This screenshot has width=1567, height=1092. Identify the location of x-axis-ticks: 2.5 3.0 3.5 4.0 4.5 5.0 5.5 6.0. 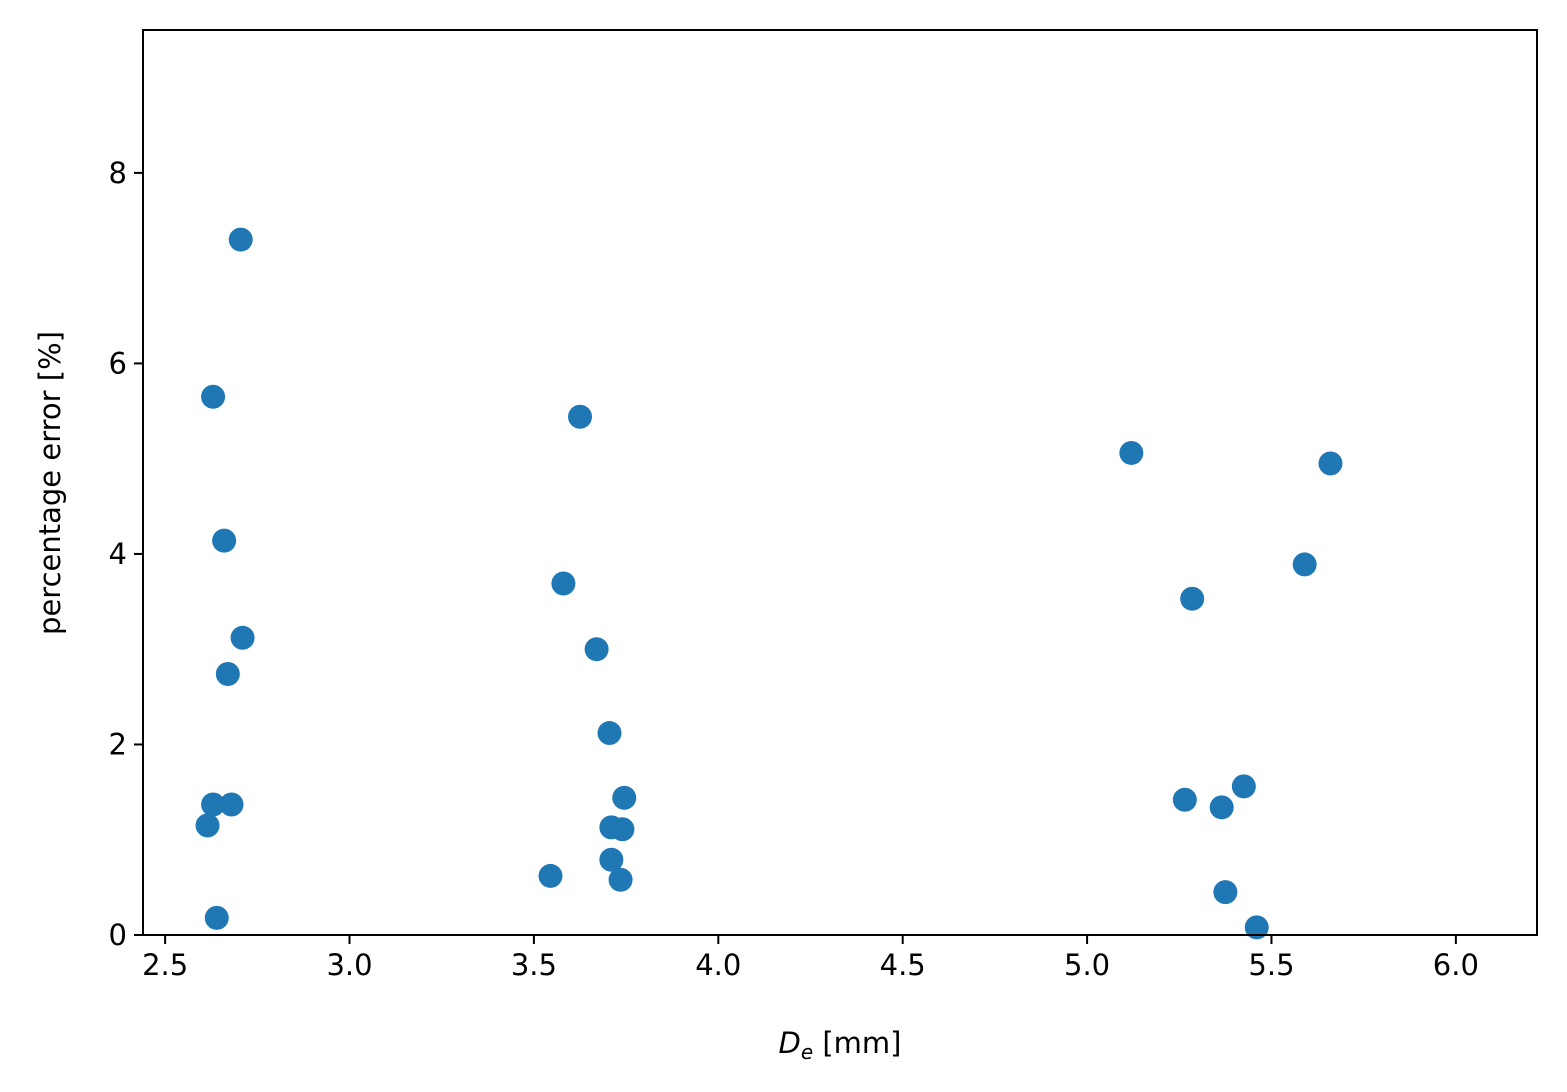
(810, 958).